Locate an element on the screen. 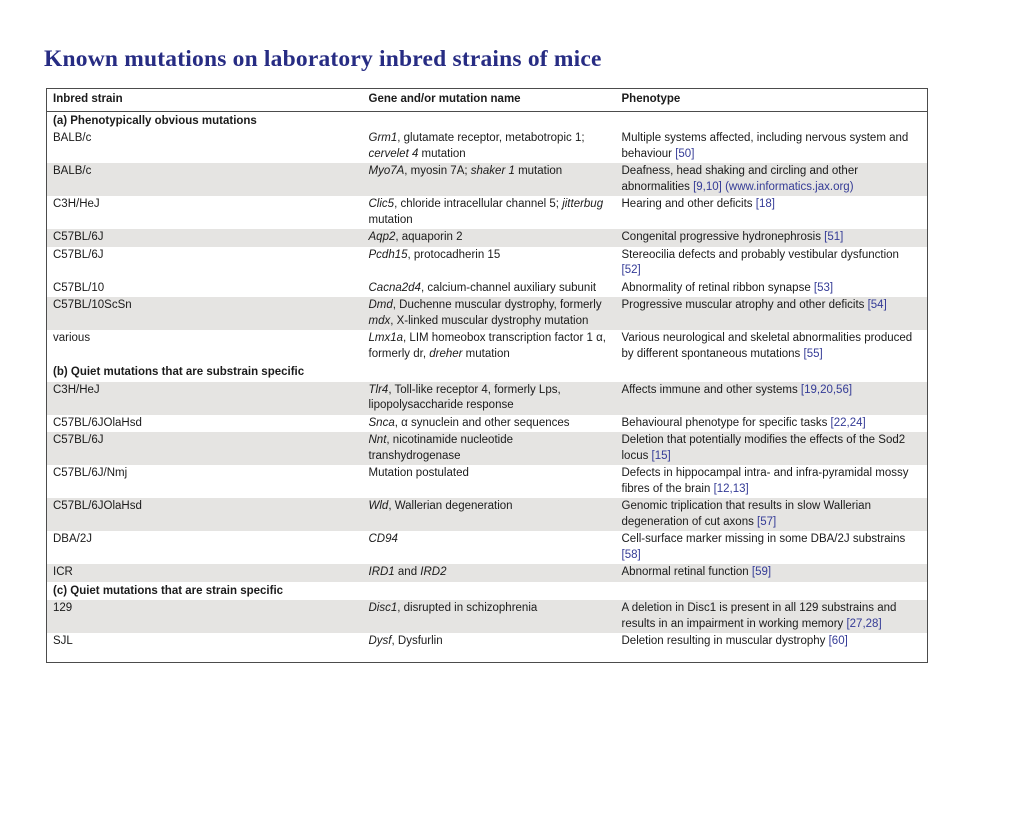 The height and width of the screenshot is (814, 1024). text-segment: Dysf is located at coordinates (380, 641).